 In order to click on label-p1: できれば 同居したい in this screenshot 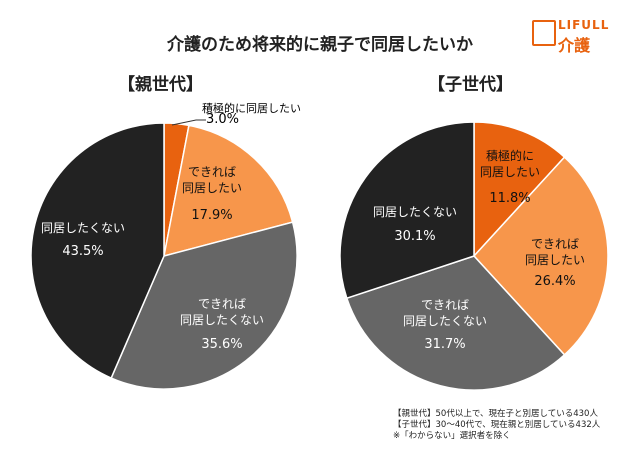, I will do `click(212, 180)`.